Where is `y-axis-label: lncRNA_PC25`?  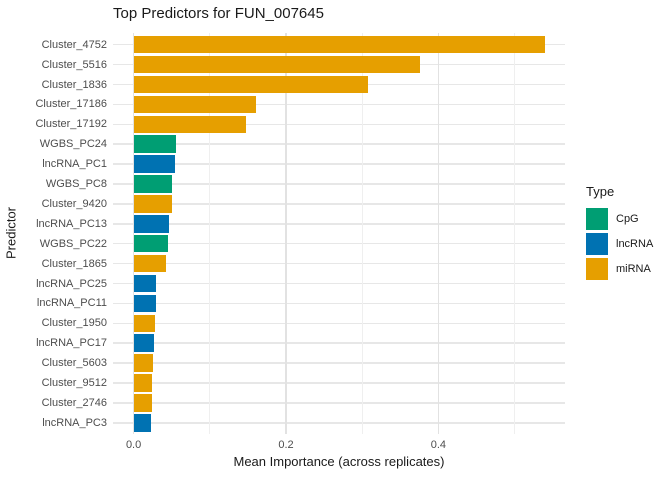 y-axis-label: lncRNA_PC25 is located at coordinates (71, 283).